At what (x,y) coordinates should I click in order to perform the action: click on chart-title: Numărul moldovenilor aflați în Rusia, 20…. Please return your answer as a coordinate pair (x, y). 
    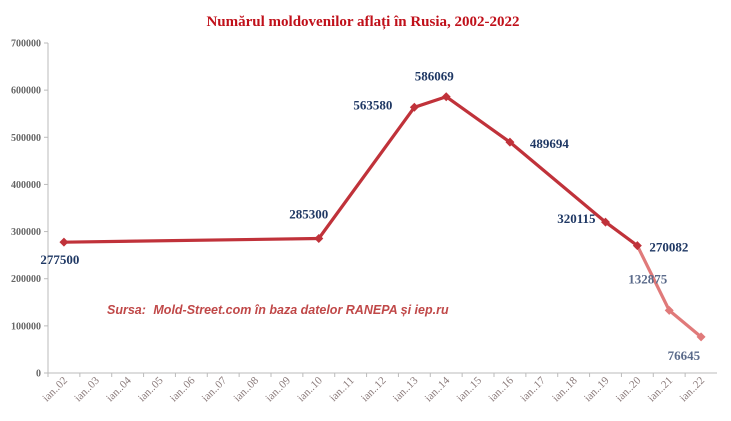
    Looking at the image, I should click on (362, 22).